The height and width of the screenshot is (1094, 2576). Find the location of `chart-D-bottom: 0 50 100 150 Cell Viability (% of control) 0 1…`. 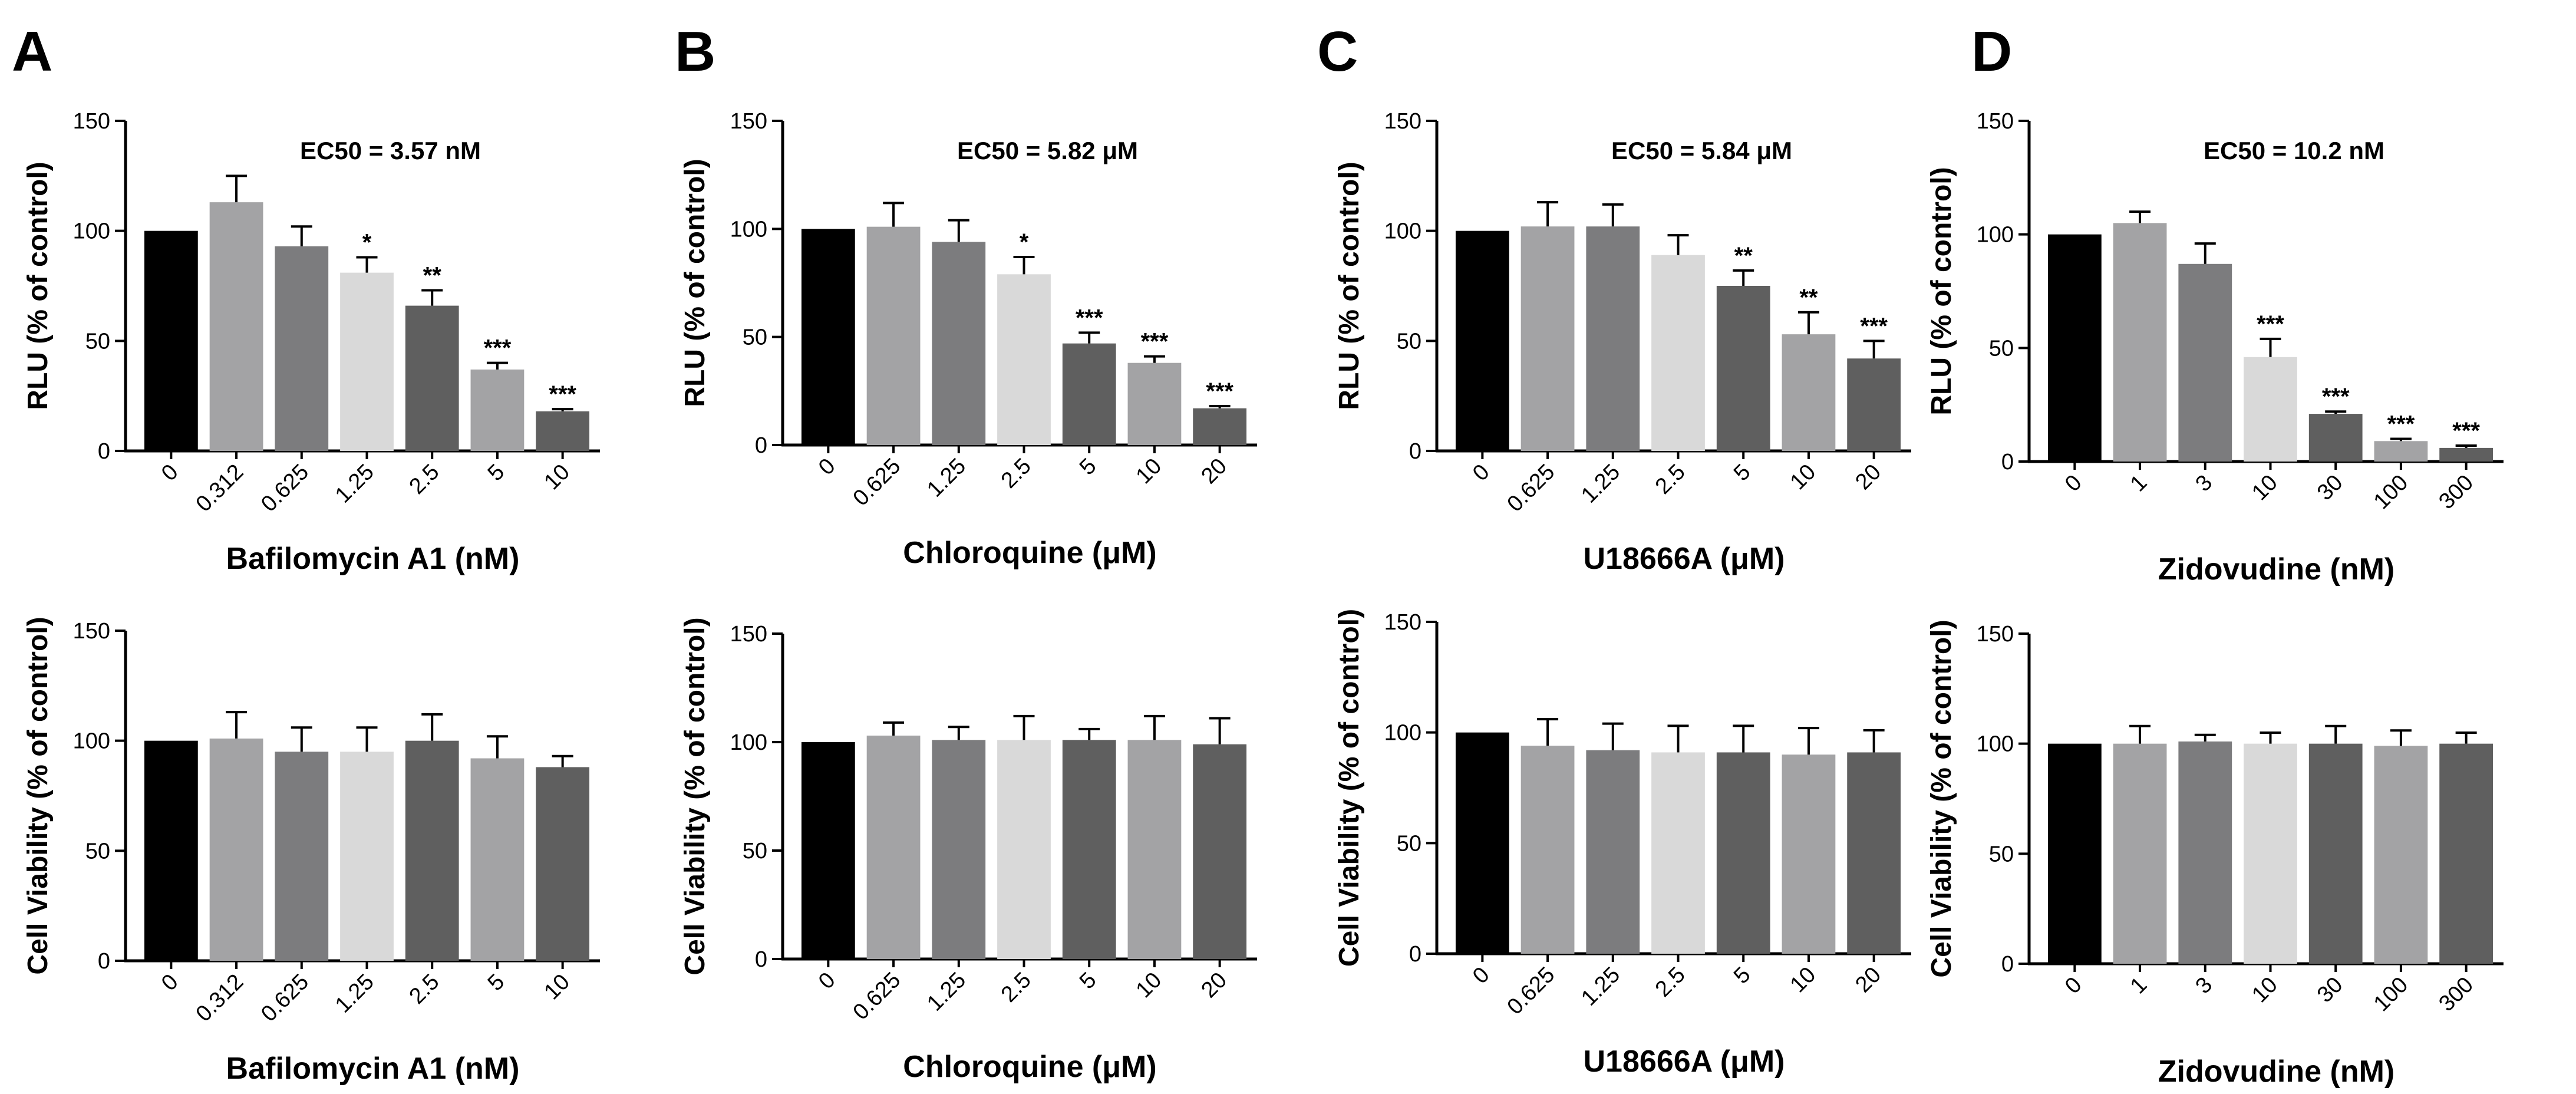

chart-D-bottom: 0 50 100 150 Cell Viability (% of control) 0 1… is located at coordinates (2215, 854).